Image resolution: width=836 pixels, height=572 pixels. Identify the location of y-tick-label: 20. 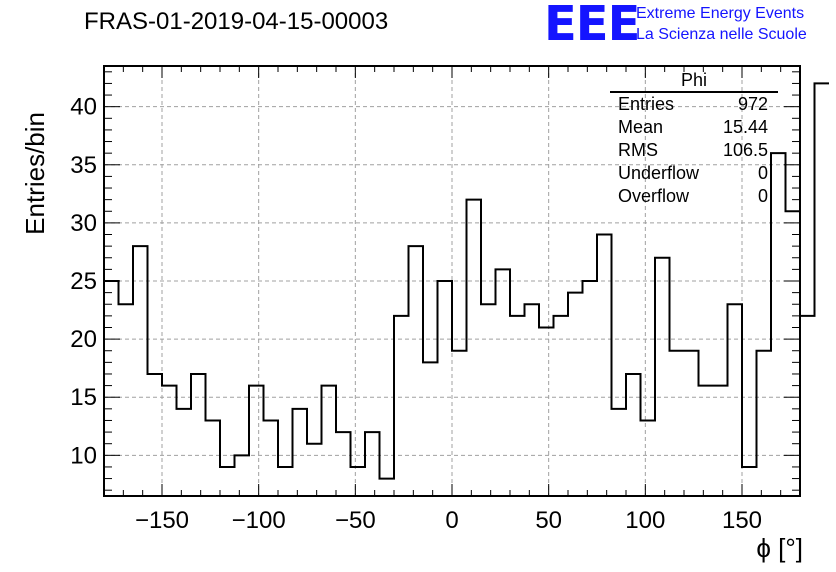
(83, 339).